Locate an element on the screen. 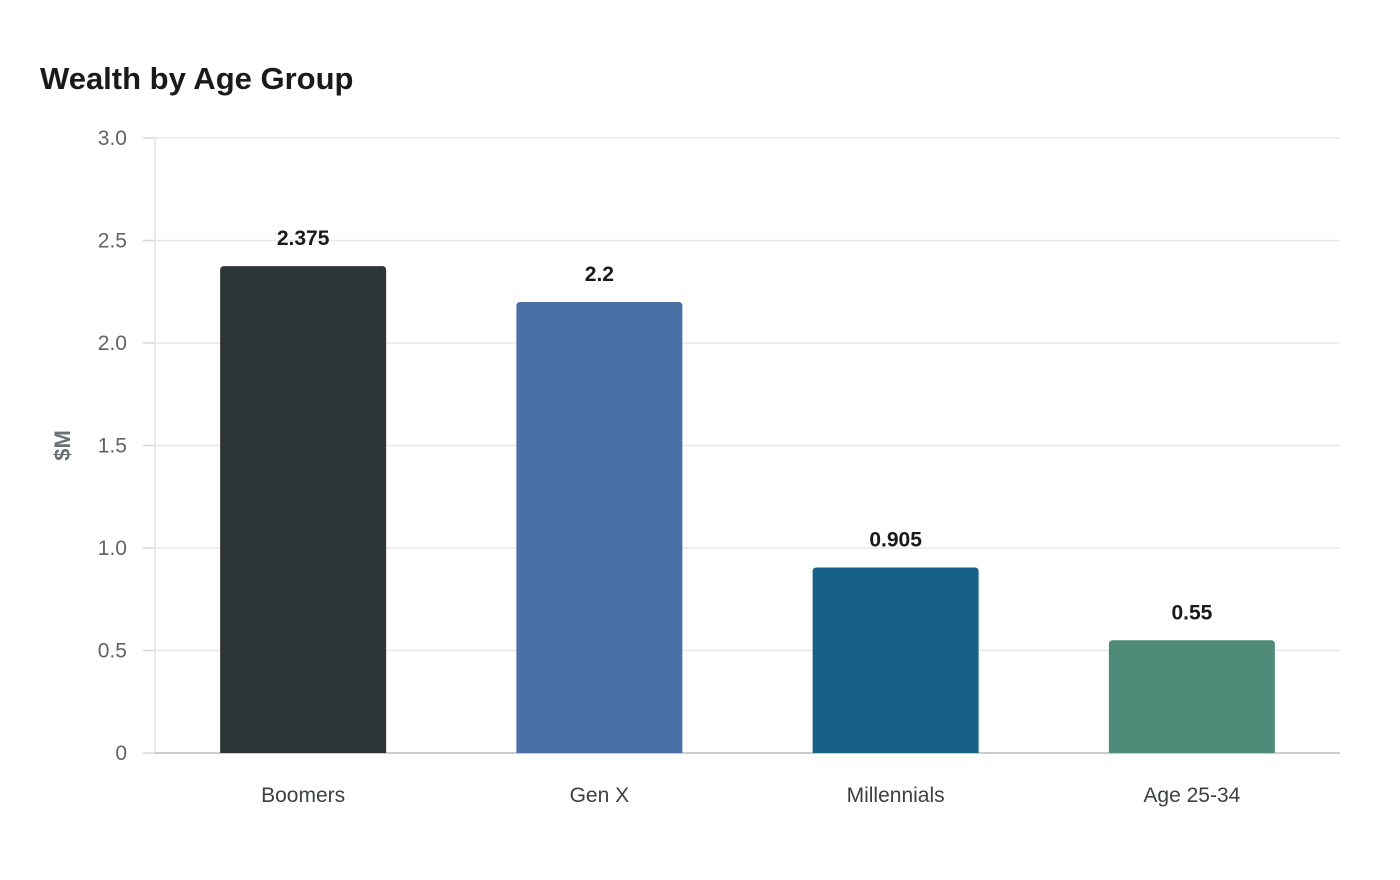  x-tick-label: Age 25-34 is located at coordinates (1191, 795).